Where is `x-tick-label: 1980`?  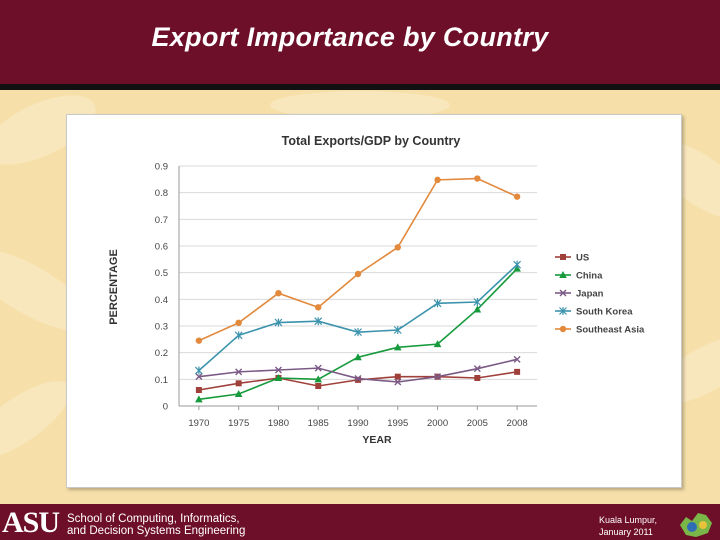 x-tick-label: 1980 is located at coordinates (278, 423).